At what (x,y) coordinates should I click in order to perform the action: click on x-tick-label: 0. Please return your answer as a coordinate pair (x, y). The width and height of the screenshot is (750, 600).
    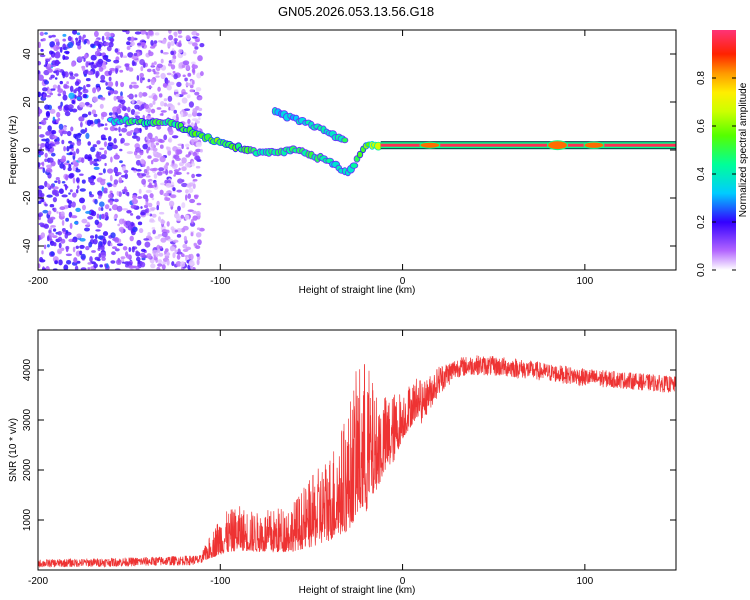
    Looking at the image, I should click on (403, 581).